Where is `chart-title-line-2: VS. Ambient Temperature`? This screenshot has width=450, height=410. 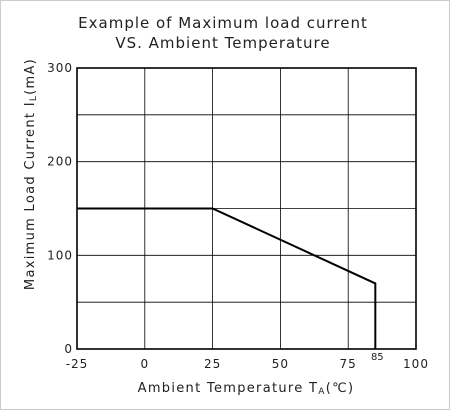
chart-title-line-2: VS. Ambient Temperature is located at coordinates (222, 43).